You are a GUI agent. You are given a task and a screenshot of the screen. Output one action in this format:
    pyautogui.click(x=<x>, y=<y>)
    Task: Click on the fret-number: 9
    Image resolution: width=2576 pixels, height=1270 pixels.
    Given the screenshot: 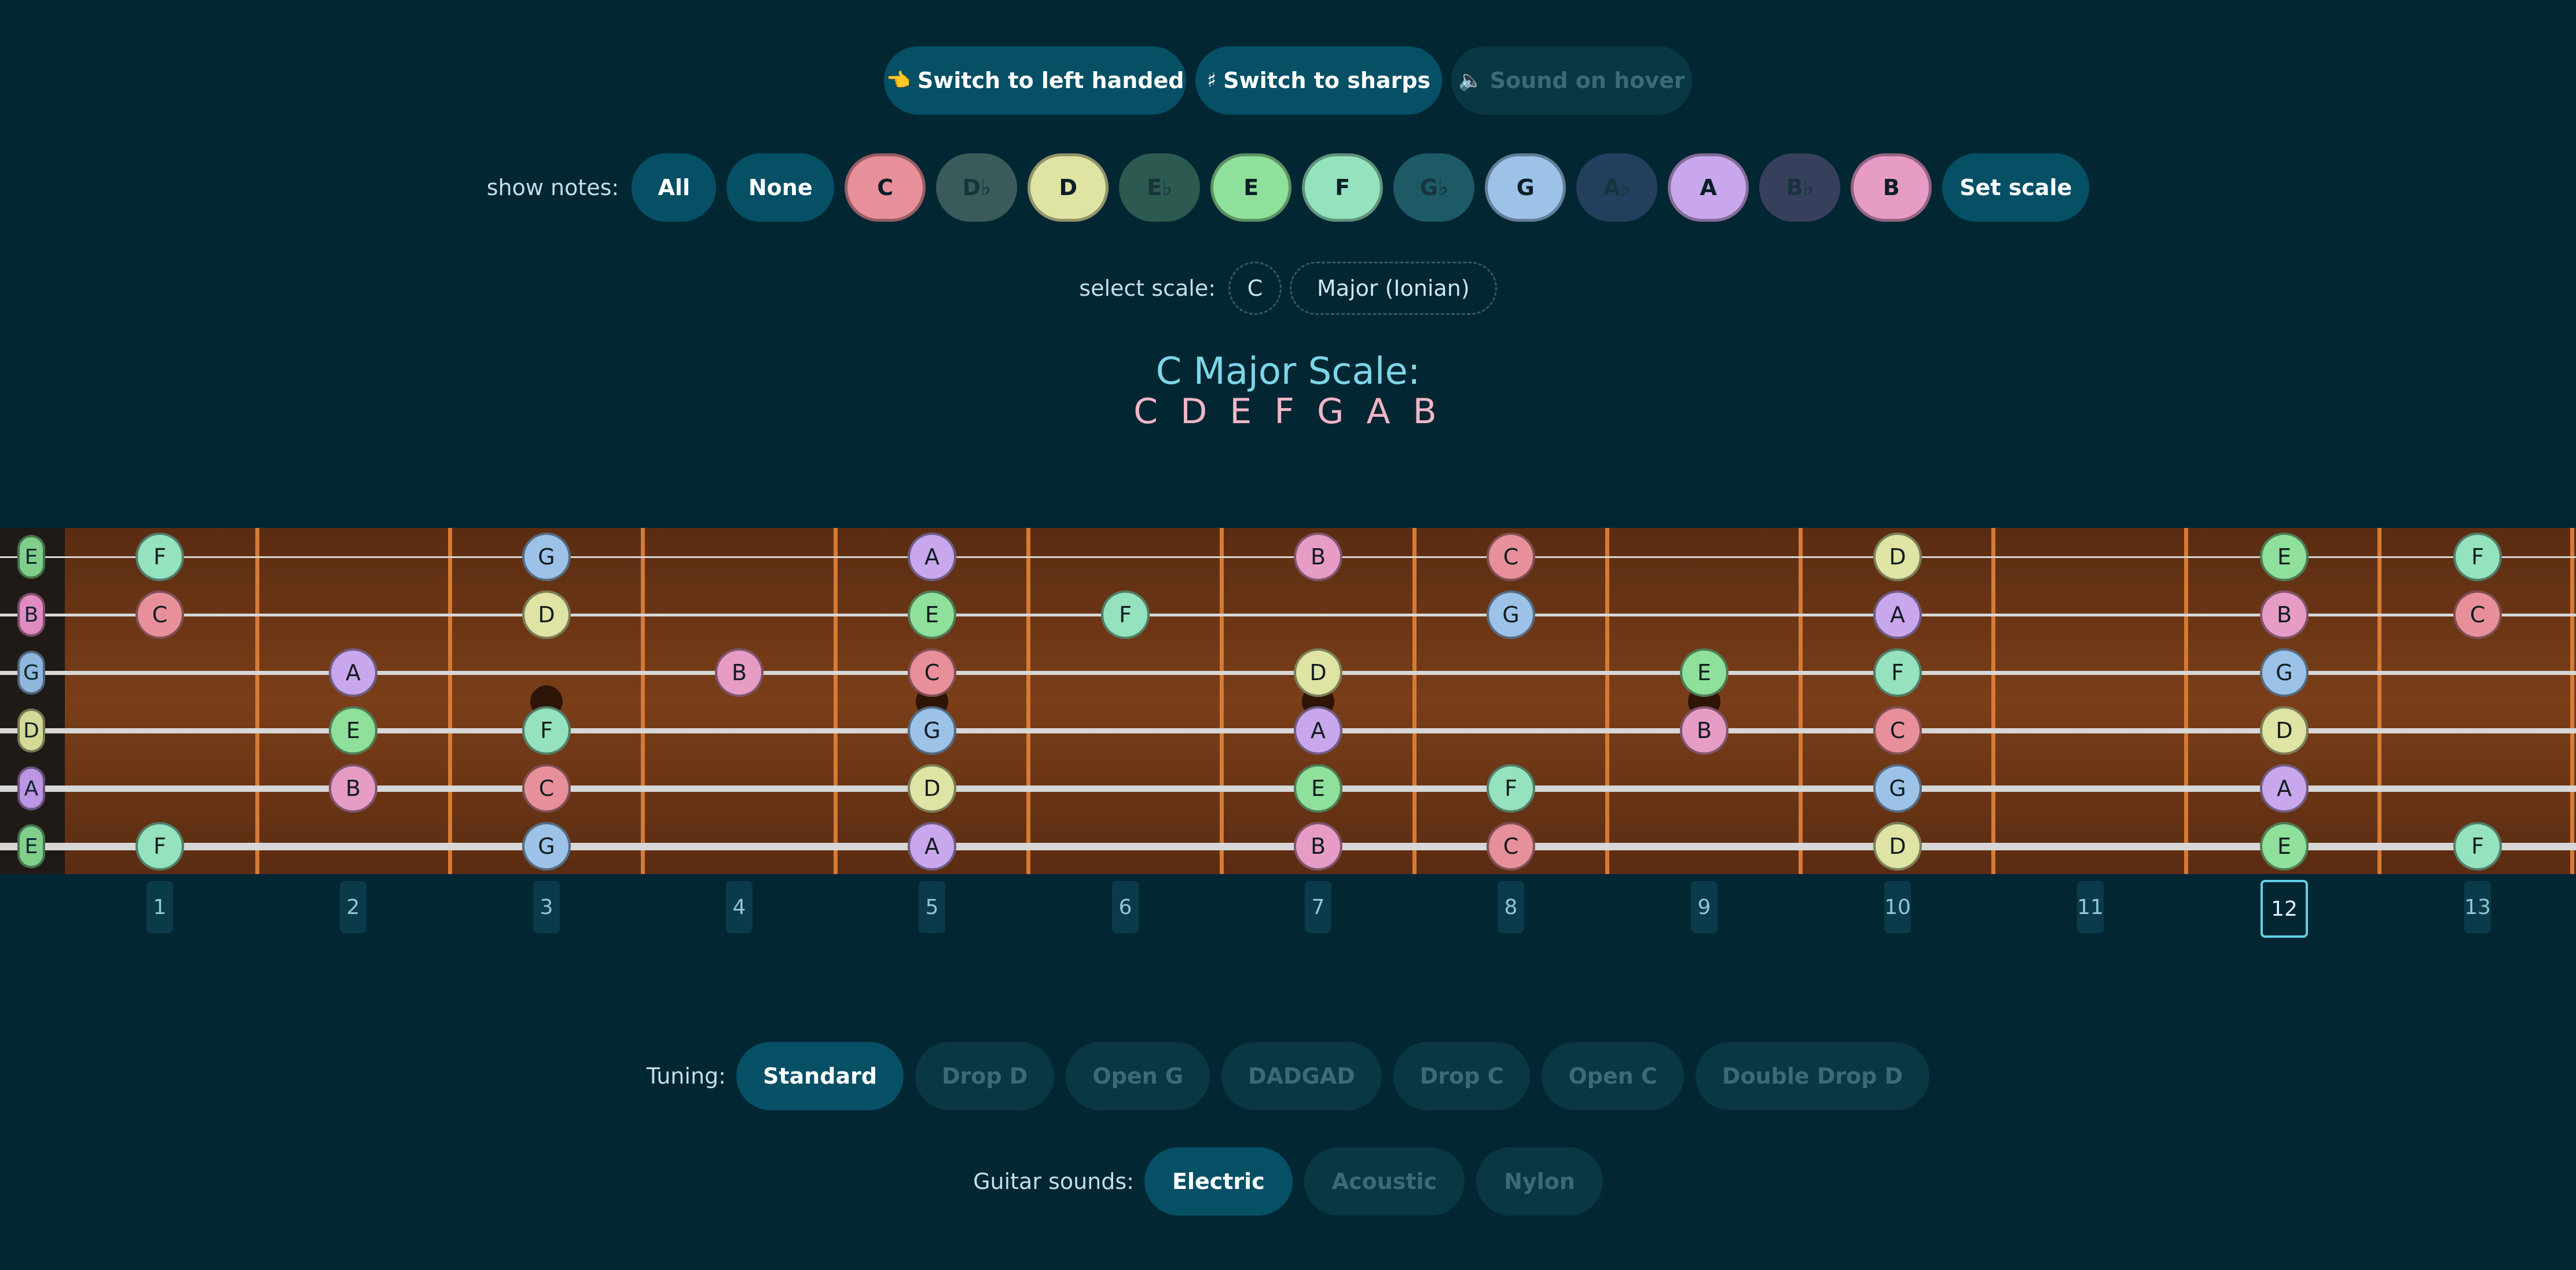 What is the action you would take?
    pyautogui.click(x=1704, y=907)
    